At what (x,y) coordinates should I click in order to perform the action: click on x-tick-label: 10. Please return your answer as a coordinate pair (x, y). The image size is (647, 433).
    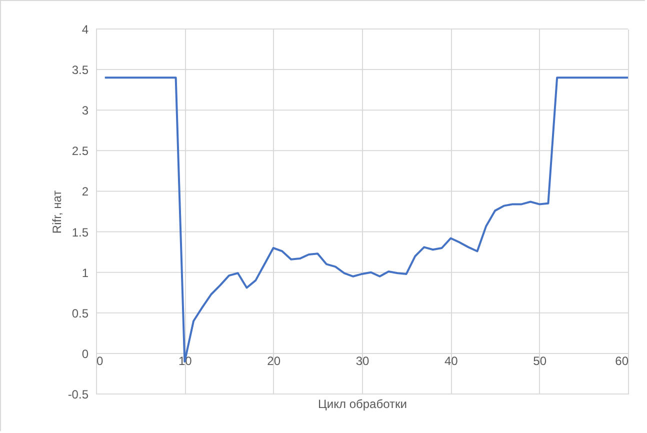
    Looking at the image, I should click on (185, 361).